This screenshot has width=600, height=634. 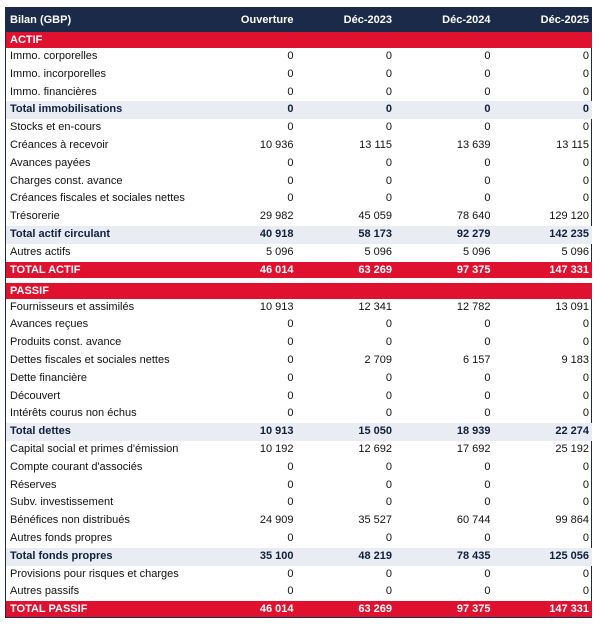 What do you see at coordinates (102, 269) in the screenshot?
I see `row-label: TOTAL ACTIF` at bounding box center [102, 269].